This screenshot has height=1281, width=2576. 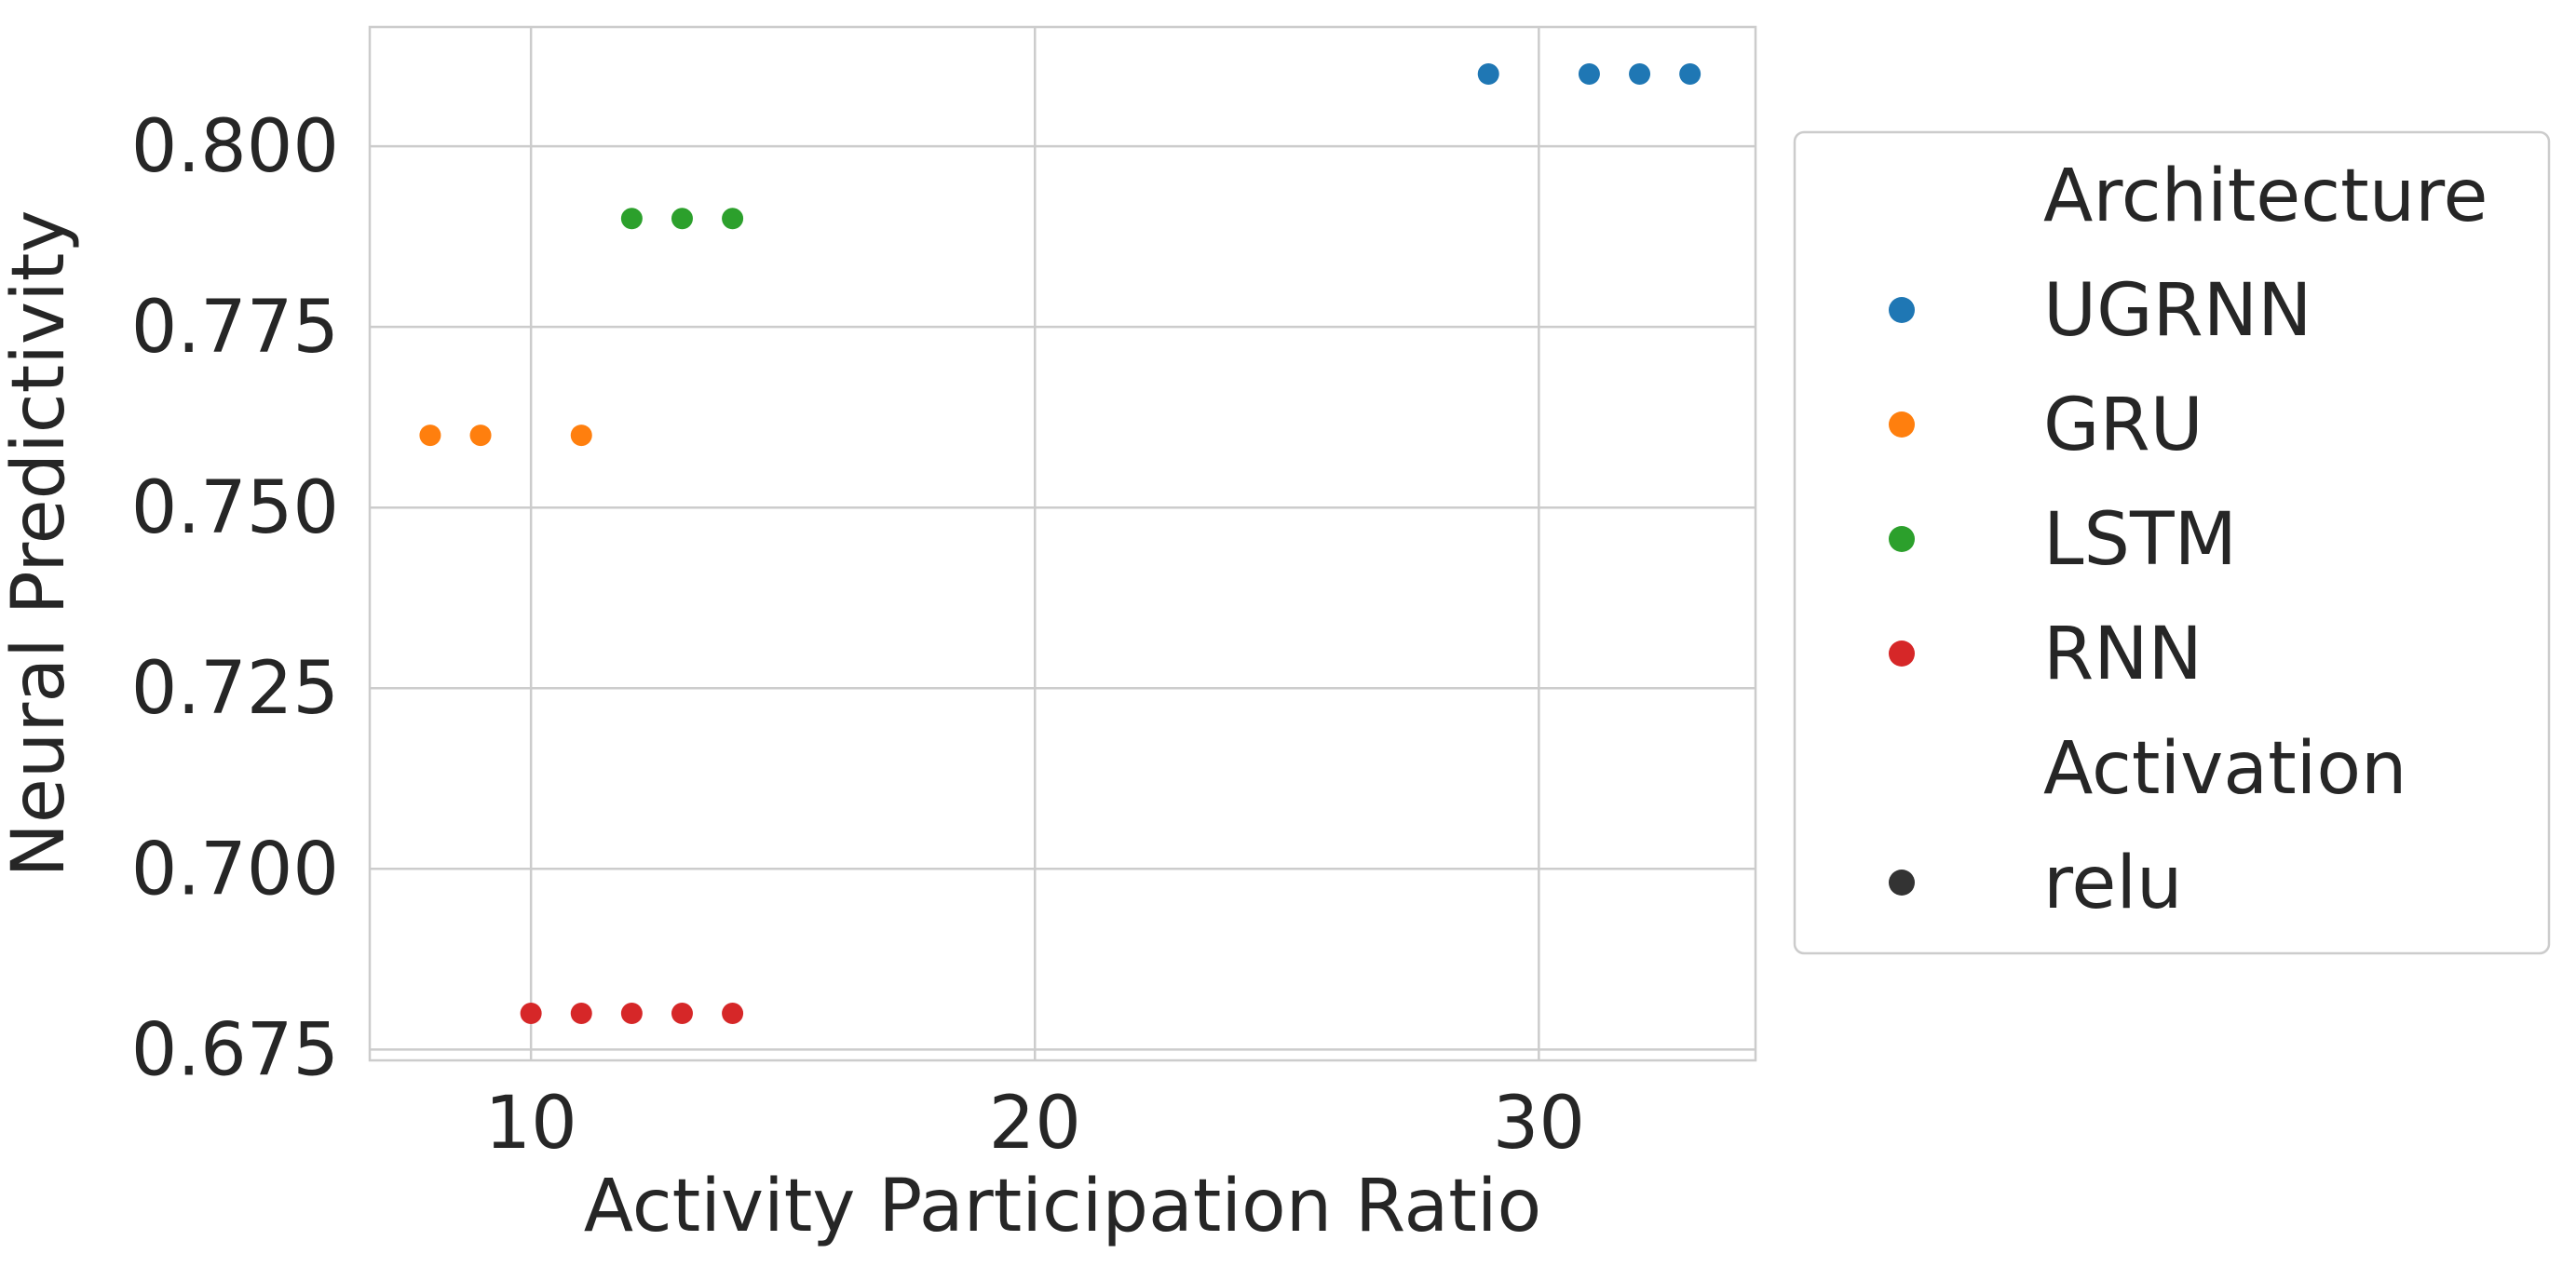 I want to click on legend-marker-ugrnn, so click(x=1902, y=310).